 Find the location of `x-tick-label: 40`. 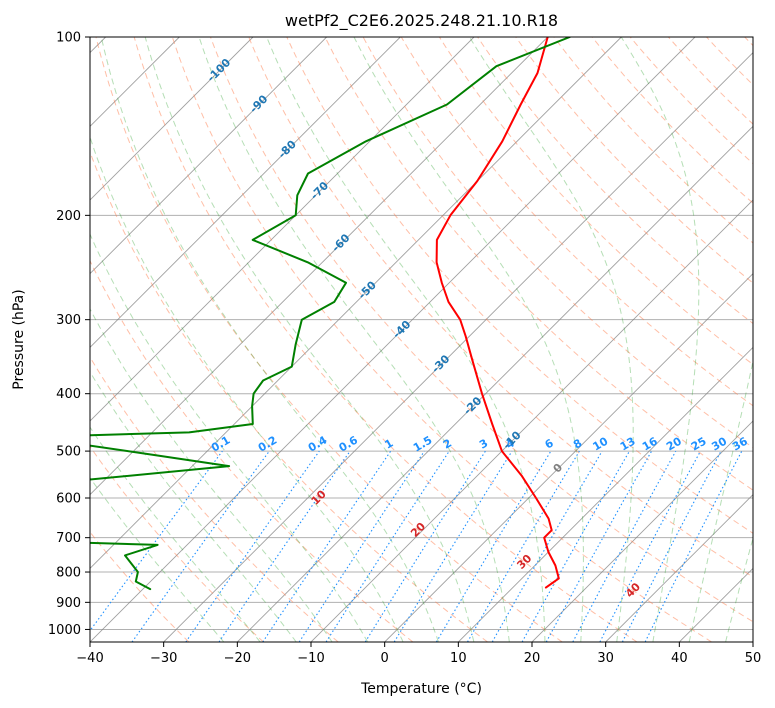

x-tick-label: 40 is located at coordinates (679, 658).